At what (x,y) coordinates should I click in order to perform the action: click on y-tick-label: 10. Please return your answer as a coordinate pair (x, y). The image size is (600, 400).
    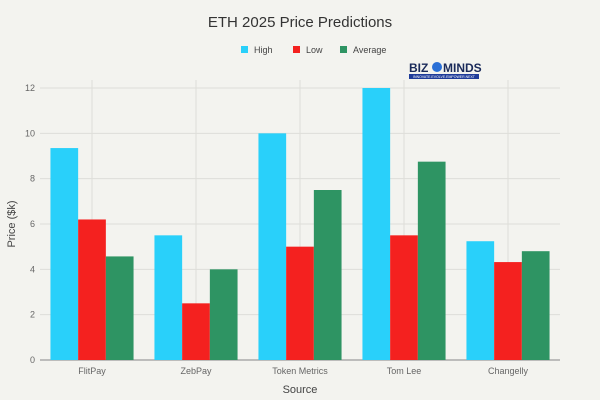
    Looking at the image, I should click on (30, 133).